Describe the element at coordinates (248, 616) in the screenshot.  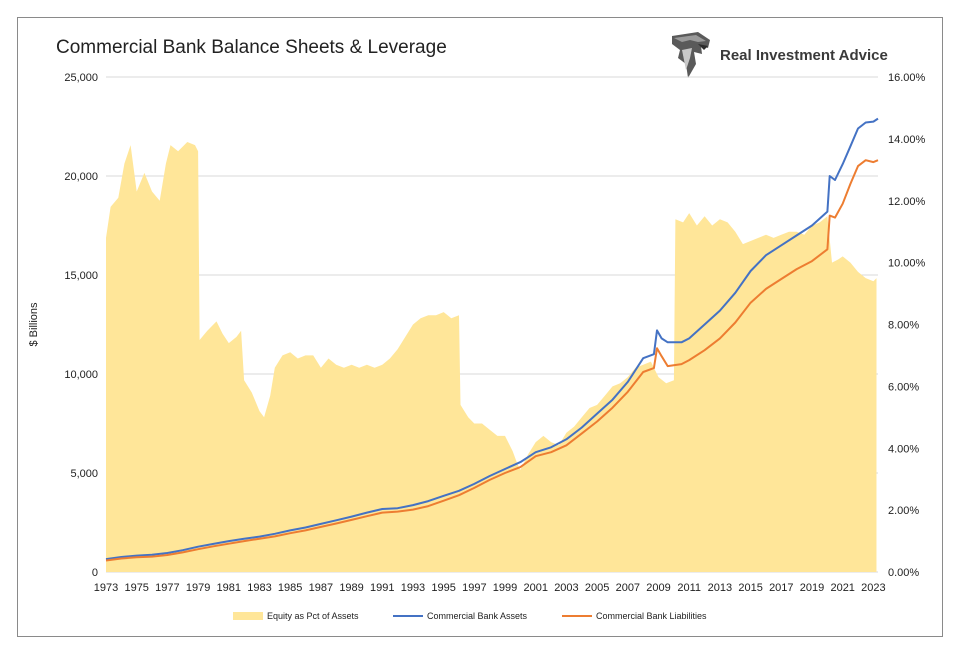
I see `legend-swatch-equity` at that location.